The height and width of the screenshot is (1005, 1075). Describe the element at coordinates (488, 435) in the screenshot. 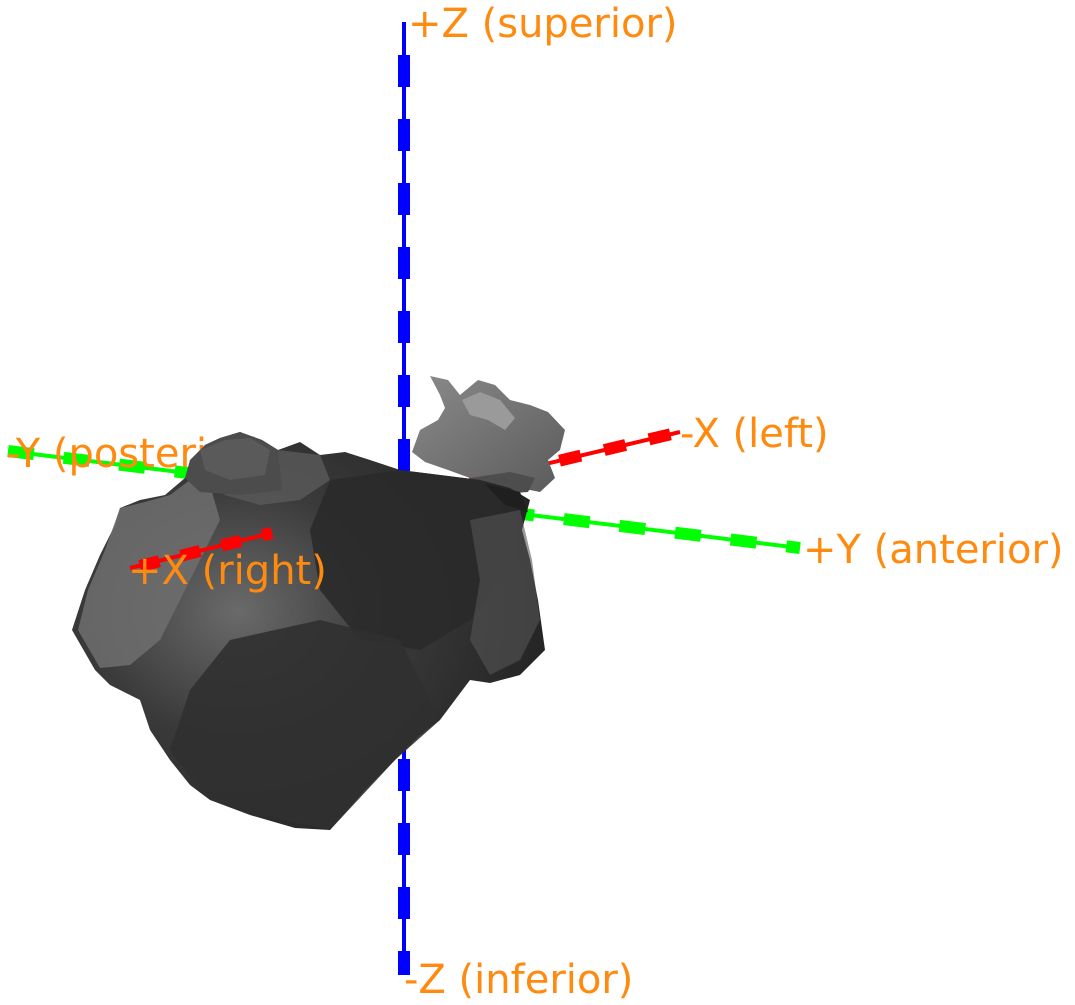

I see `mesh-fragment` at that location.